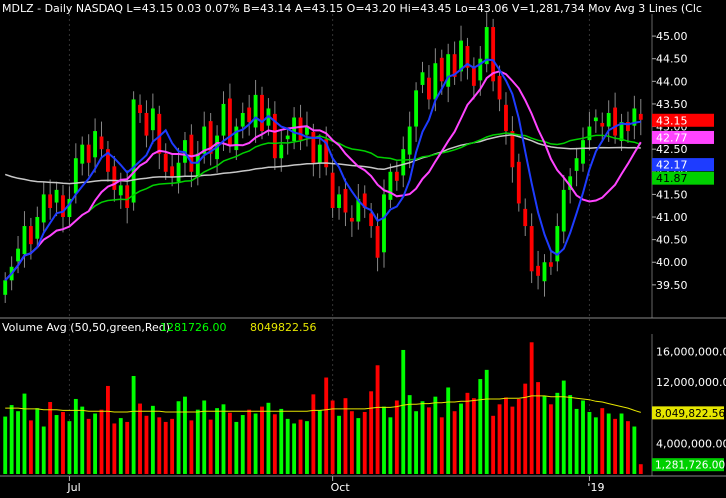 The height and width of the screenshot is (498, 726). I want to click on date-tick-label: Oct, so click(341, 487).